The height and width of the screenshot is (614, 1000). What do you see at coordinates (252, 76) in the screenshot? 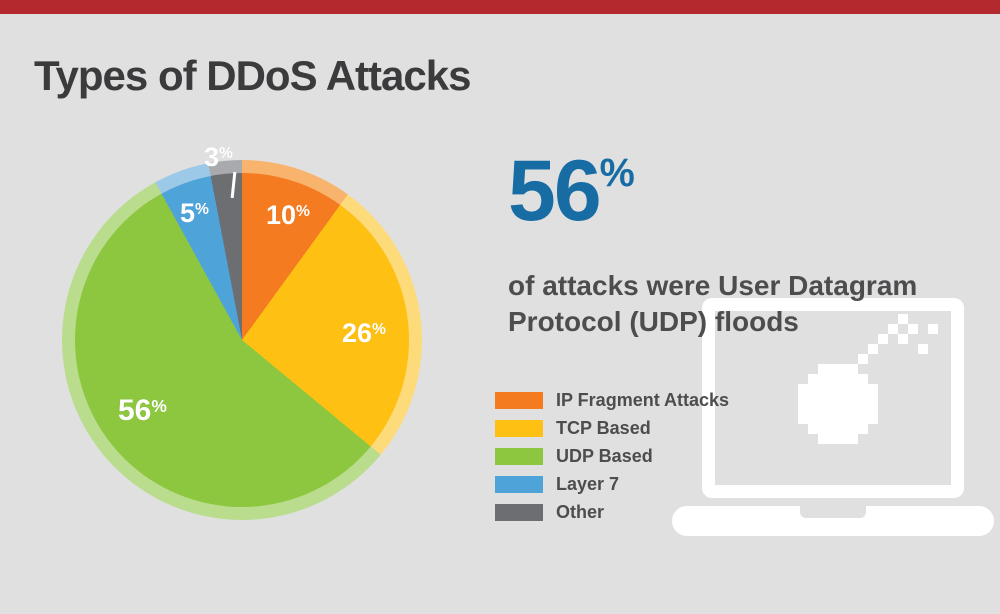
I see `page-title: Types of DDoS Attacks` at bounding box center [252, 76].